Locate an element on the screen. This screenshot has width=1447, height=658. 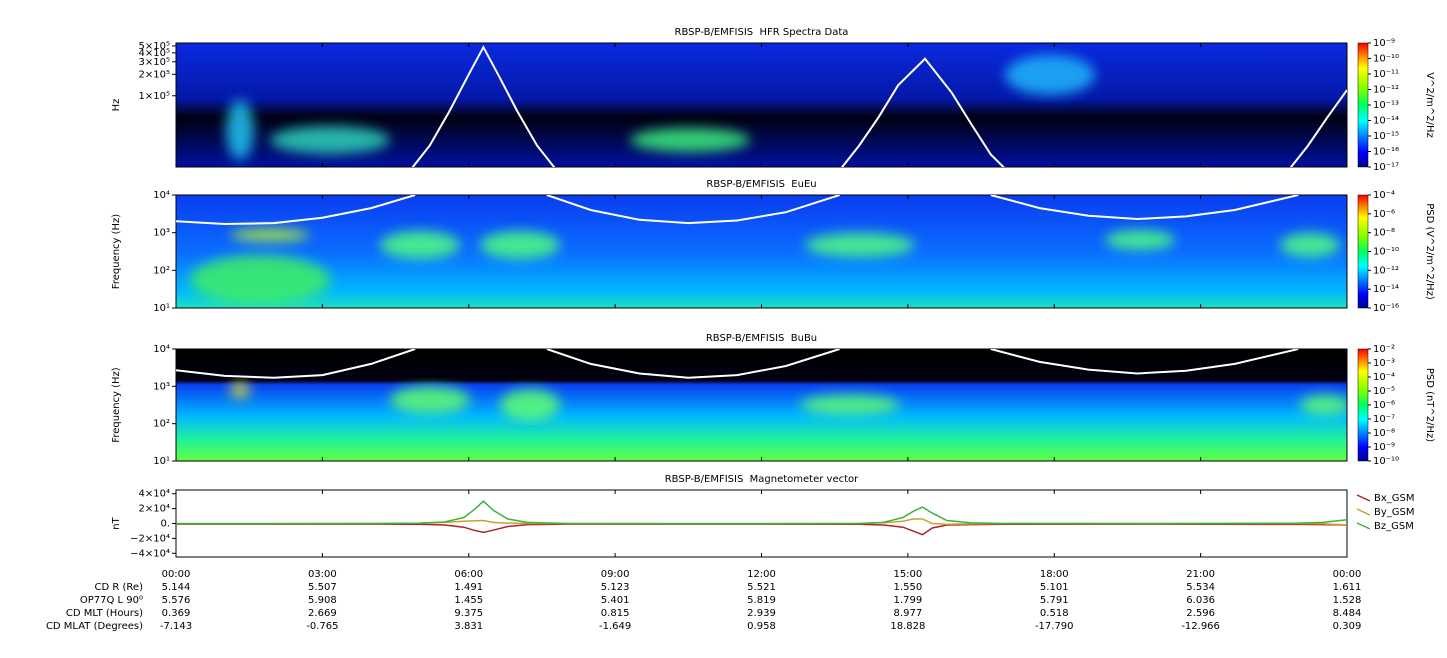
panel-title: RBSP-B/EMFISIS HFR Spectra Data is located at coordinates (762, 32).